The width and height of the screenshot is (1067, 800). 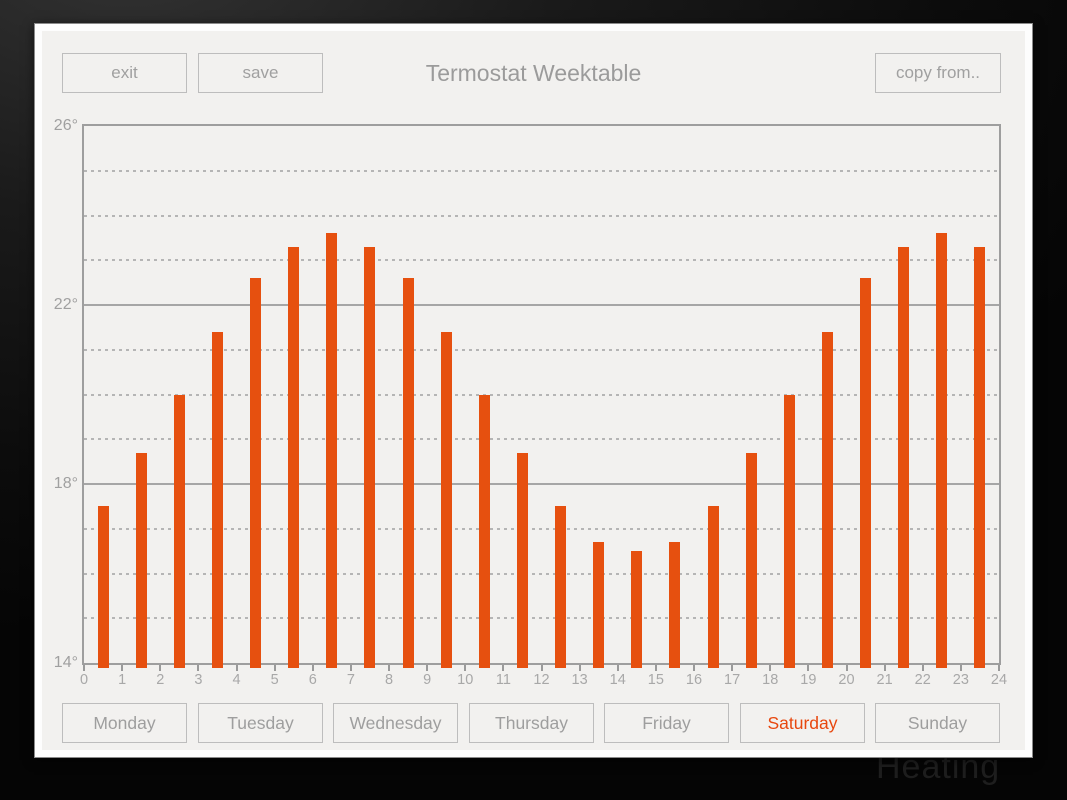 What do you see at coordinates (124, 723) in the screenshot?
I see `day-tab-monday: Monday` at bounding box center [124, 723].